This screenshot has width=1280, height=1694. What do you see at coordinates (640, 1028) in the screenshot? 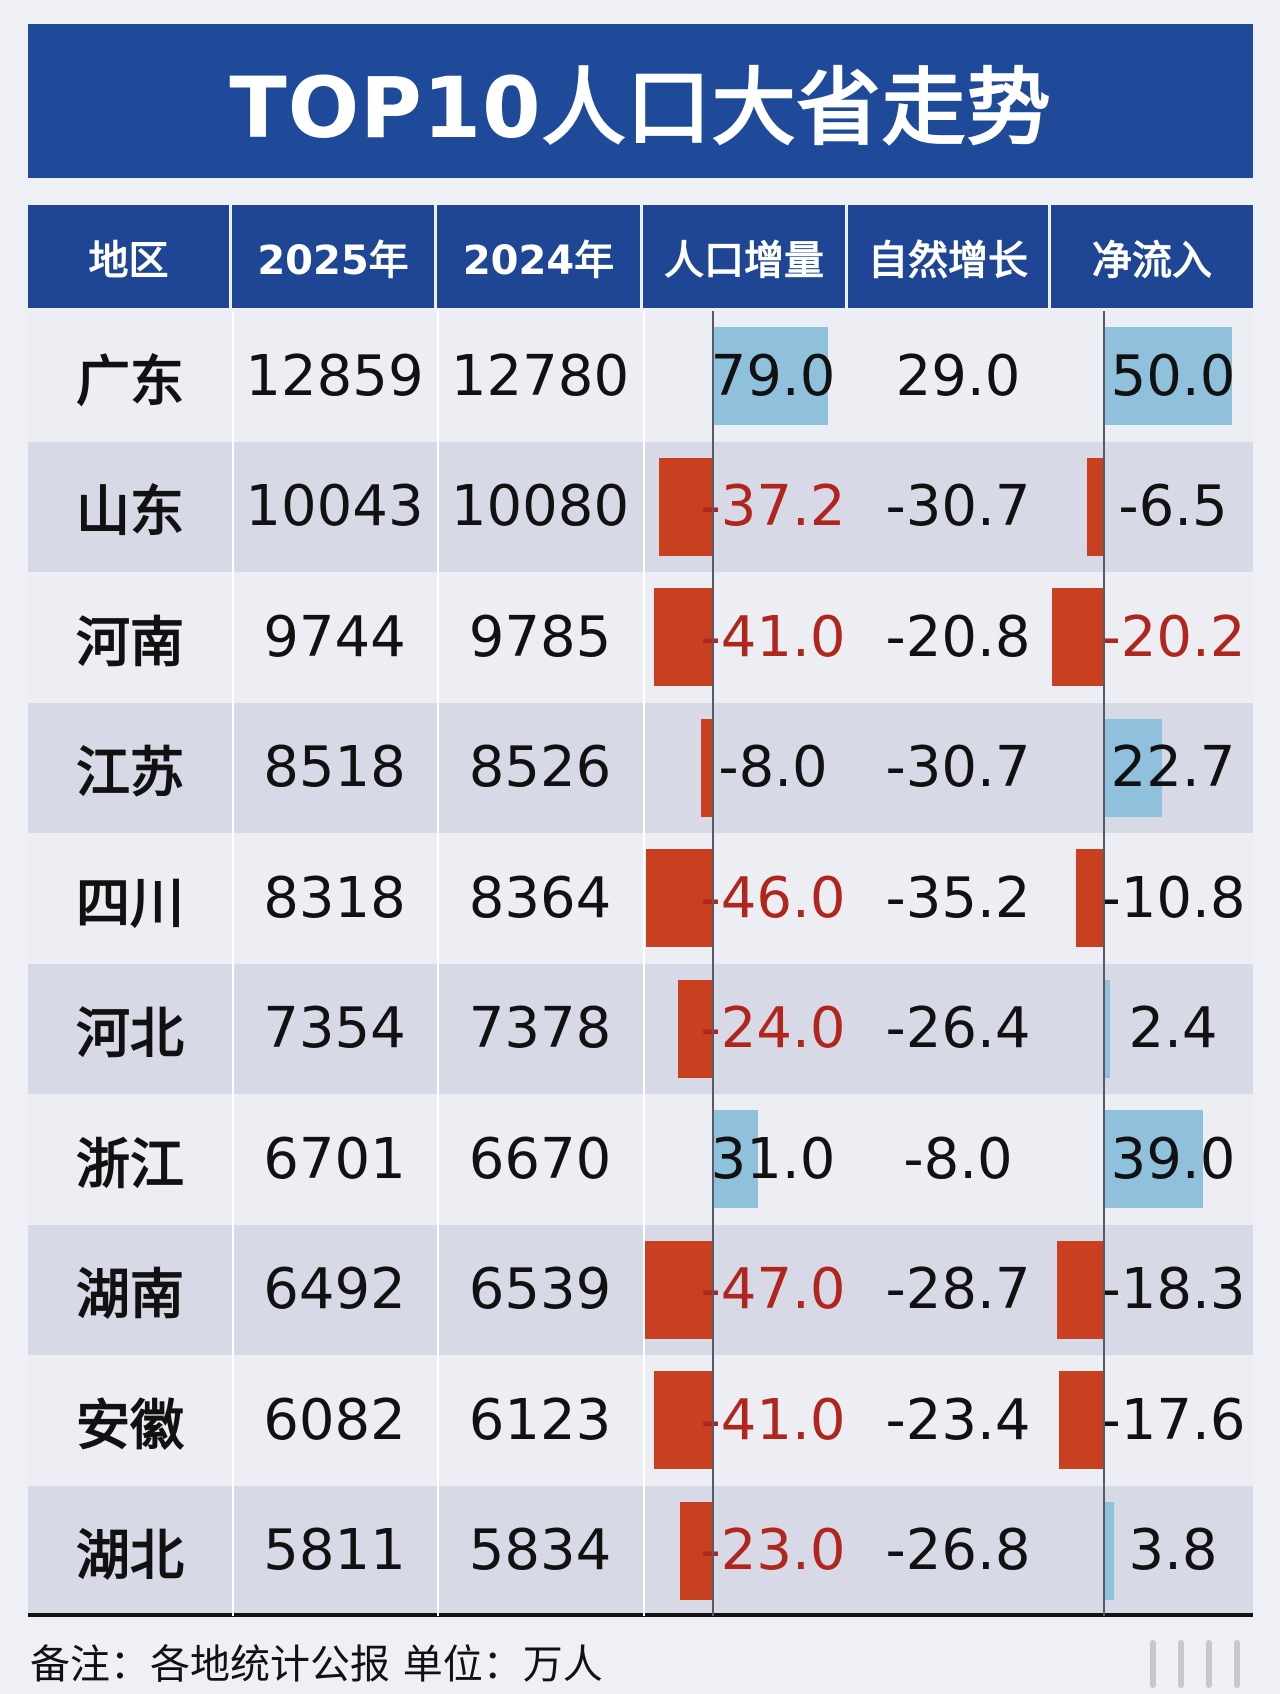
I see `table-row: 河北 7354 7378 -24.0 -26.4 2.4` at bounding box center [640, 1028].